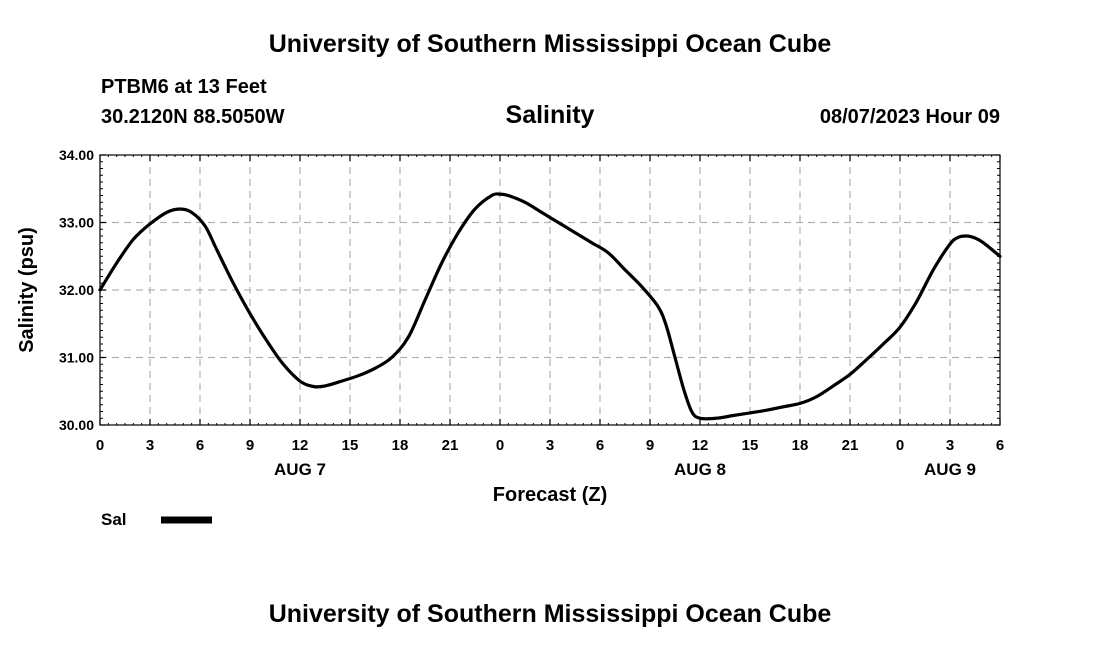 The width and height of the screenshot is (1100, 650). What do you see at coordinates (76, 290) in the screenshot?
I see `y-tick-label: 32.00` at bounding box center [76, 290].